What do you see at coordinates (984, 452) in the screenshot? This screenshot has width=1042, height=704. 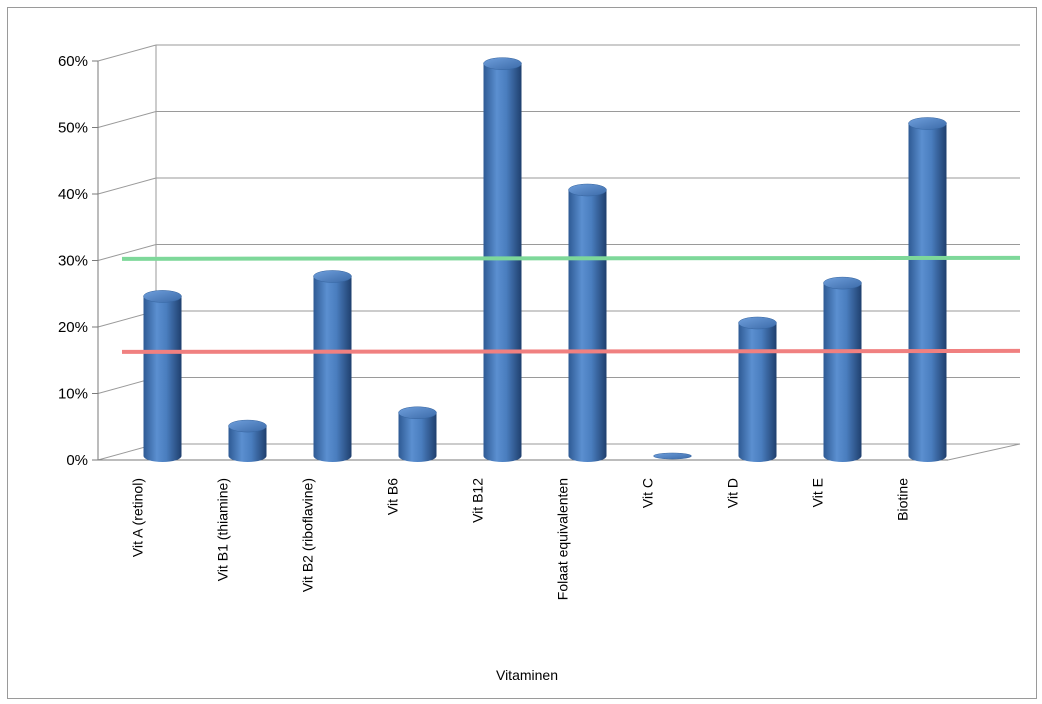 I see `floor-edge` at bounding box center [984, 452].